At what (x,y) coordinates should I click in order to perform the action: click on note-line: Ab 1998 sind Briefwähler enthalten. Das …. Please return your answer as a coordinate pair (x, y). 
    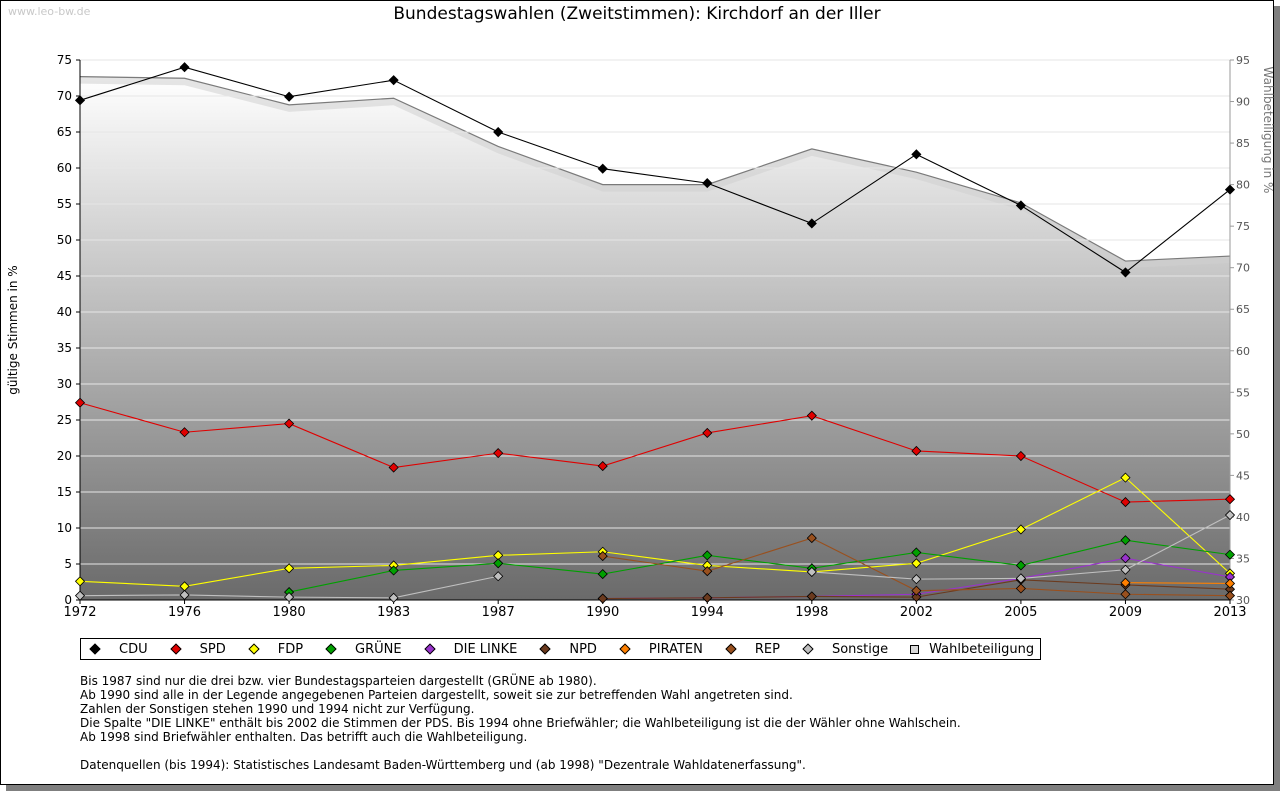
    Looking at the image, I should click on (304, 737).